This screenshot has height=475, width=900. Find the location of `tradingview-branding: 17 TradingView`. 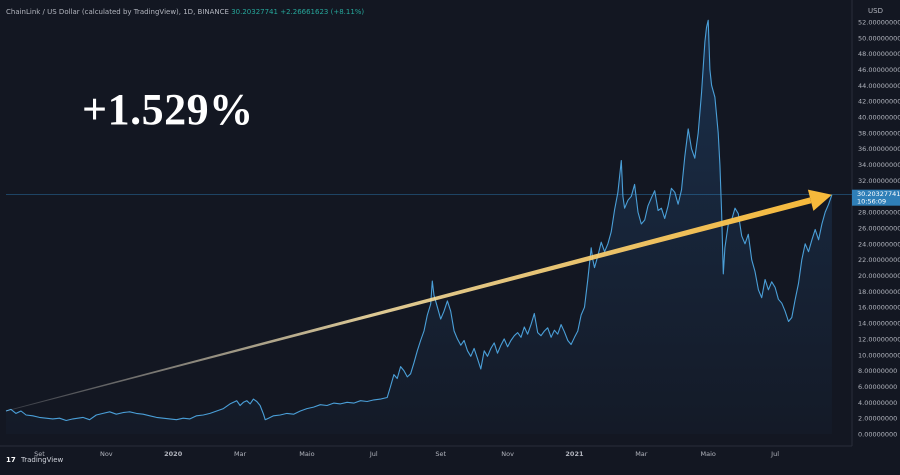

tradingview-branding: 17 TradingView is located at coordinates (34, 460).